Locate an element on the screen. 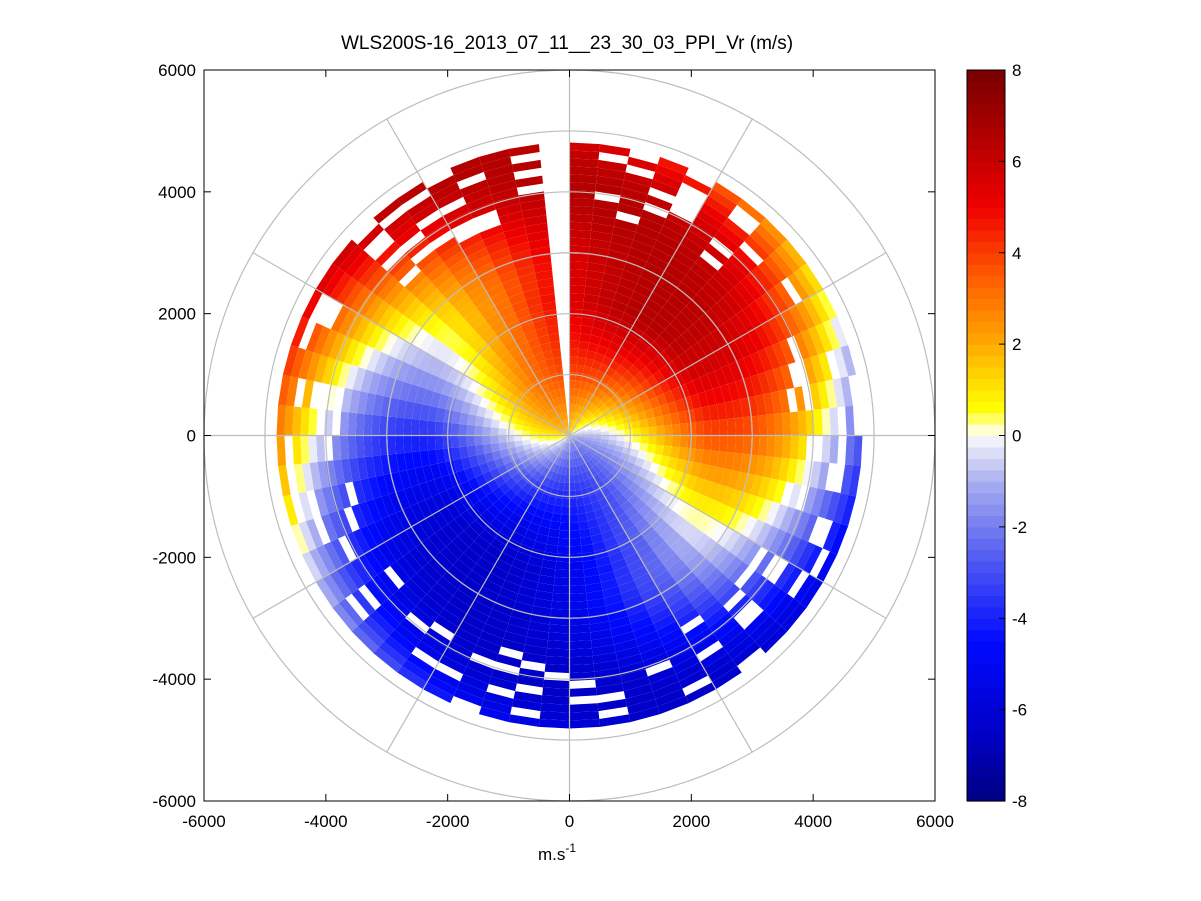 The image size is (1201, 901). y-tick-label: -2000 is located at coordinates (174, 557).